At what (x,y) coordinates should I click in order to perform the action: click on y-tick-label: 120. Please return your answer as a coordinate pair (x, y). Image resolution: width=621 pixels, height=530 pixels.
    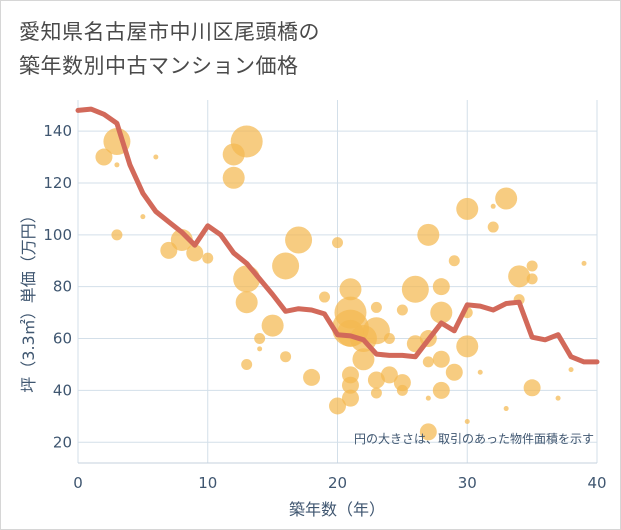
    Looking at the image, I should click on (57, 183).